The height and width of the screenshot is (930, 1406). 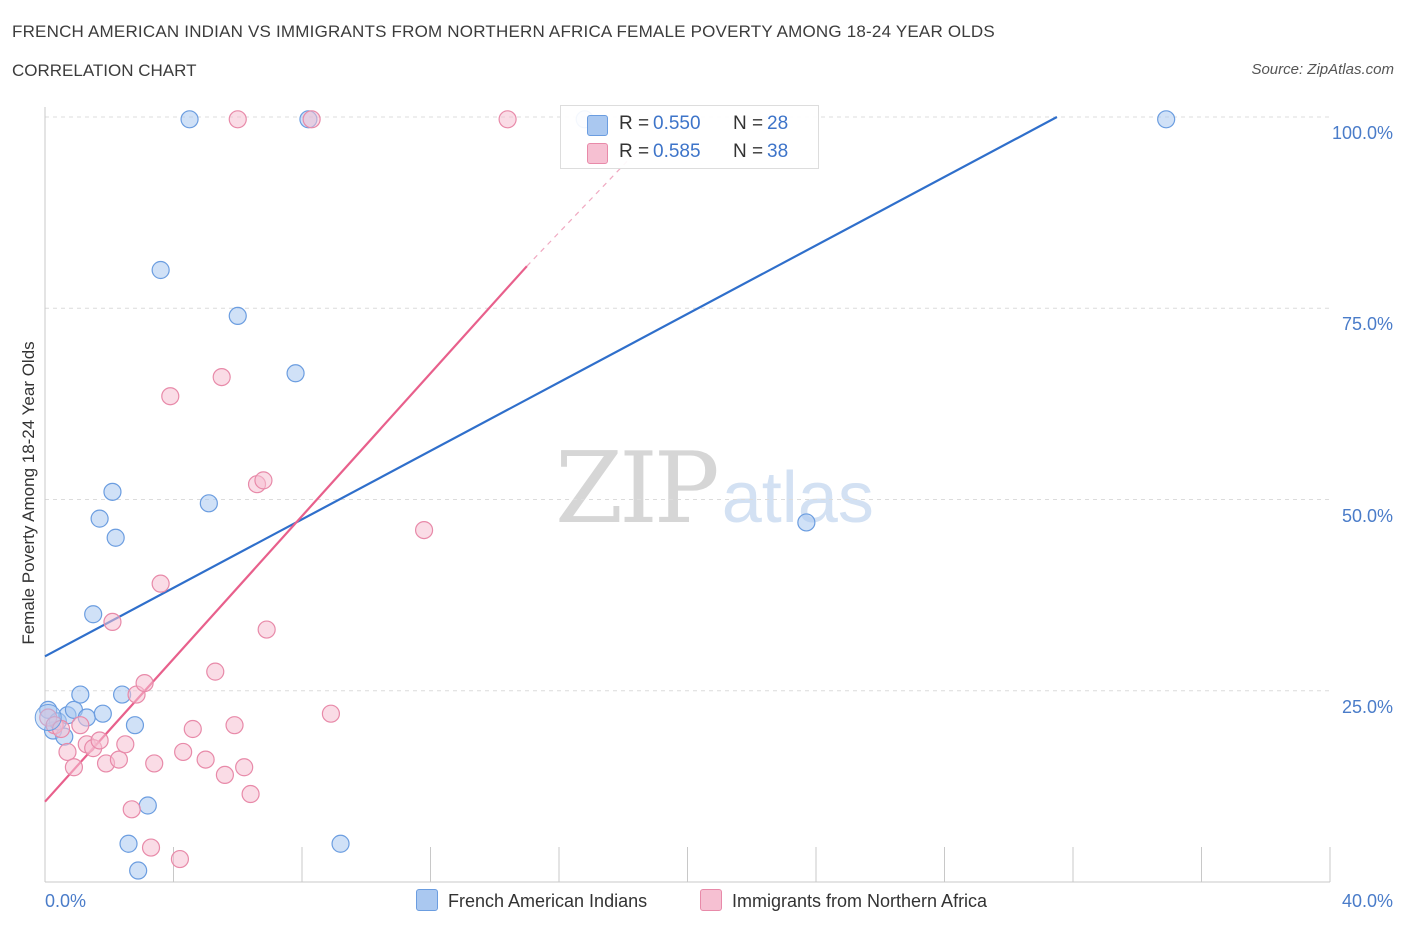 What do you see at coordinates (48, 718) in the screenshot?
I see `point-cluster-origin` at bounding box center [48, 718].